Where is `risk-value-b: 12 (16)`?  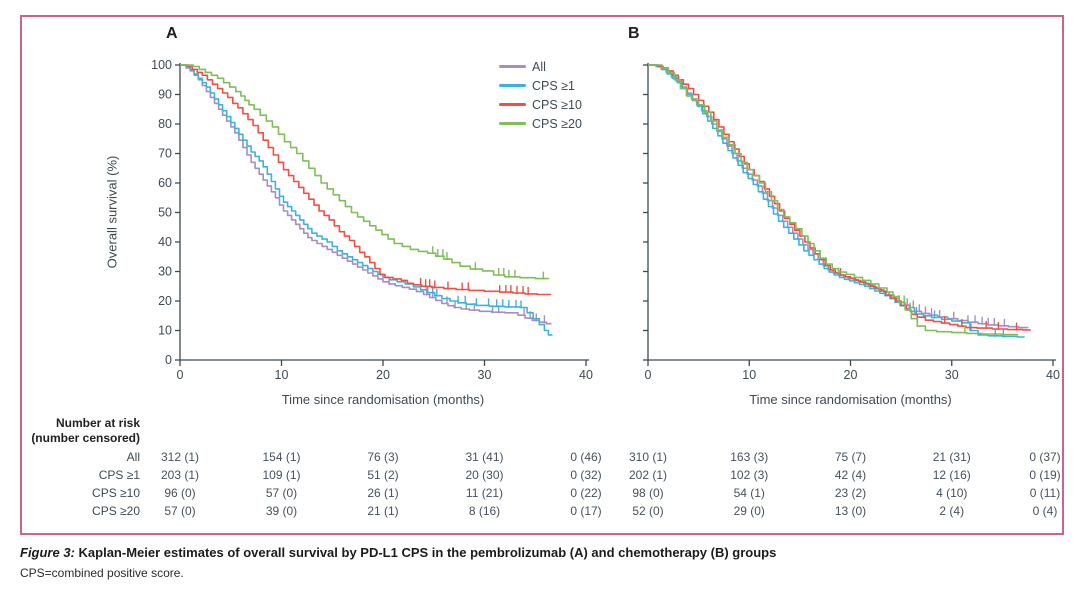 risk-value-b: 12 (16) is located at coordinates (951, 475).